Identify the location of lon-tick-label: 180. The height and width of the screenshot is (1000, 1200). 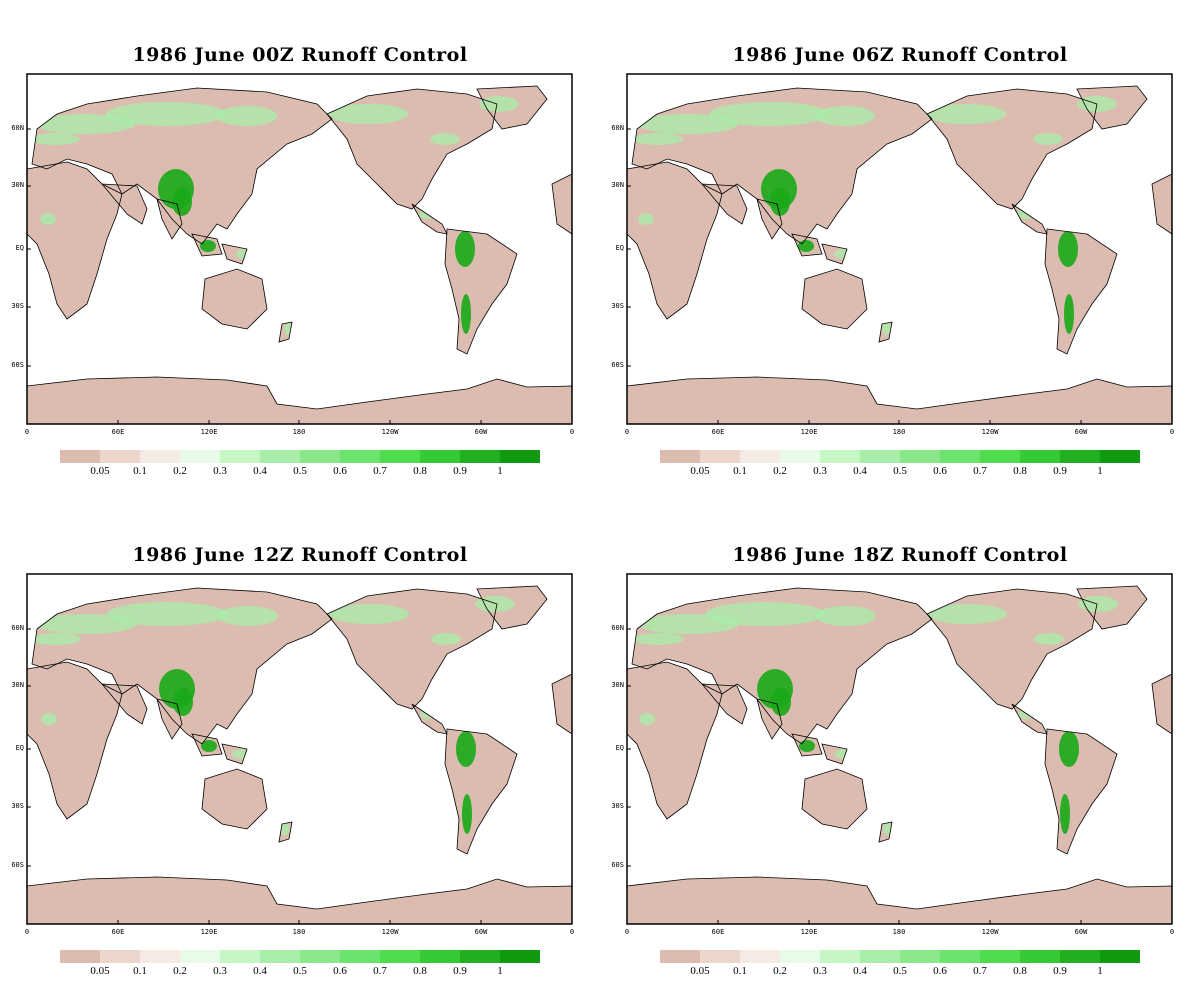
(899, 432).